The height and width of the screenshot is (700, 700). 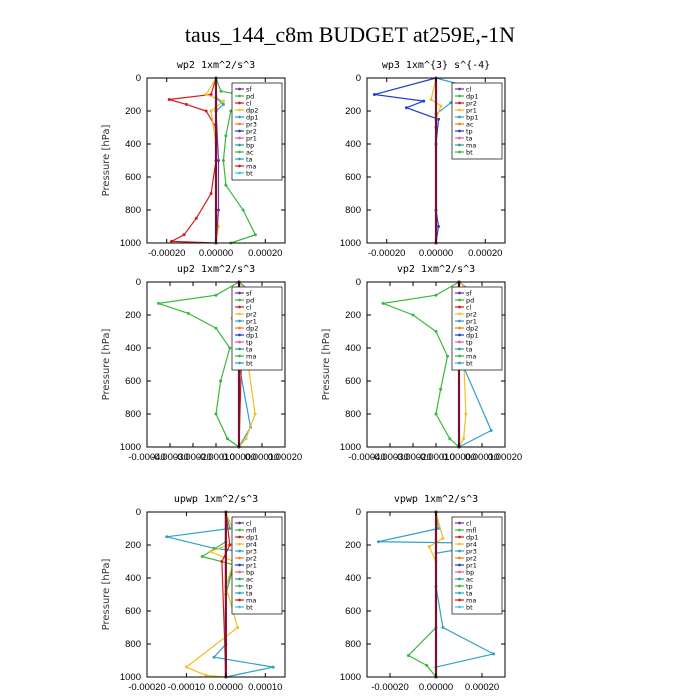 I want to click on legend-entry: pr1, so click(x=471, y=565).